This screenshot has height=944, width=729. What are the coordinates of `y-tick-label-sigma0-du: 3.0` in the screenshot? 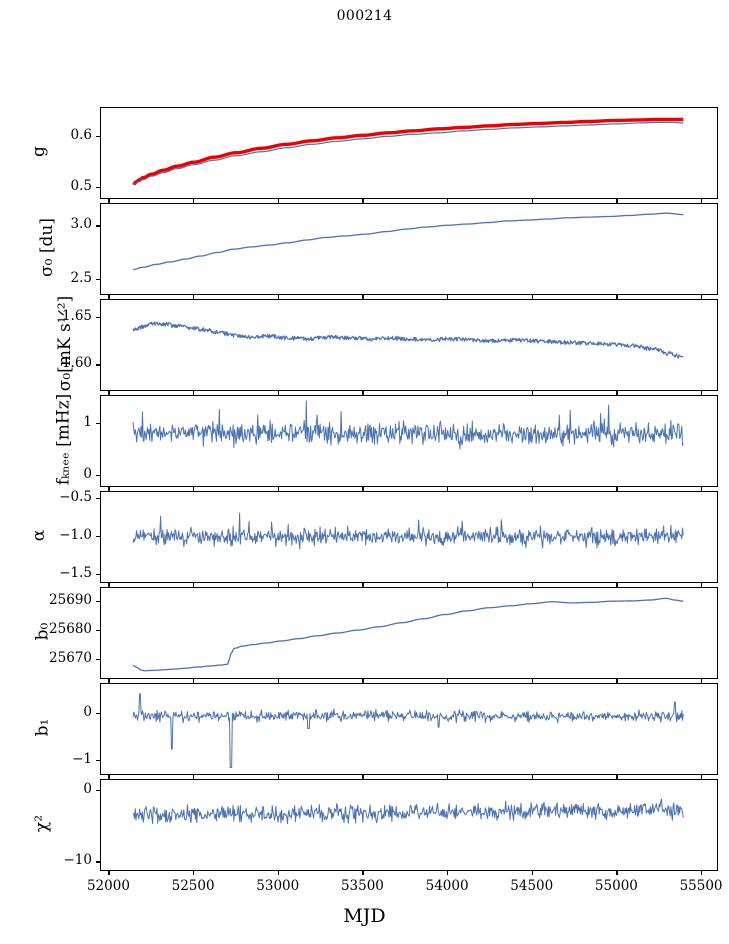 It's located at (81, 224).